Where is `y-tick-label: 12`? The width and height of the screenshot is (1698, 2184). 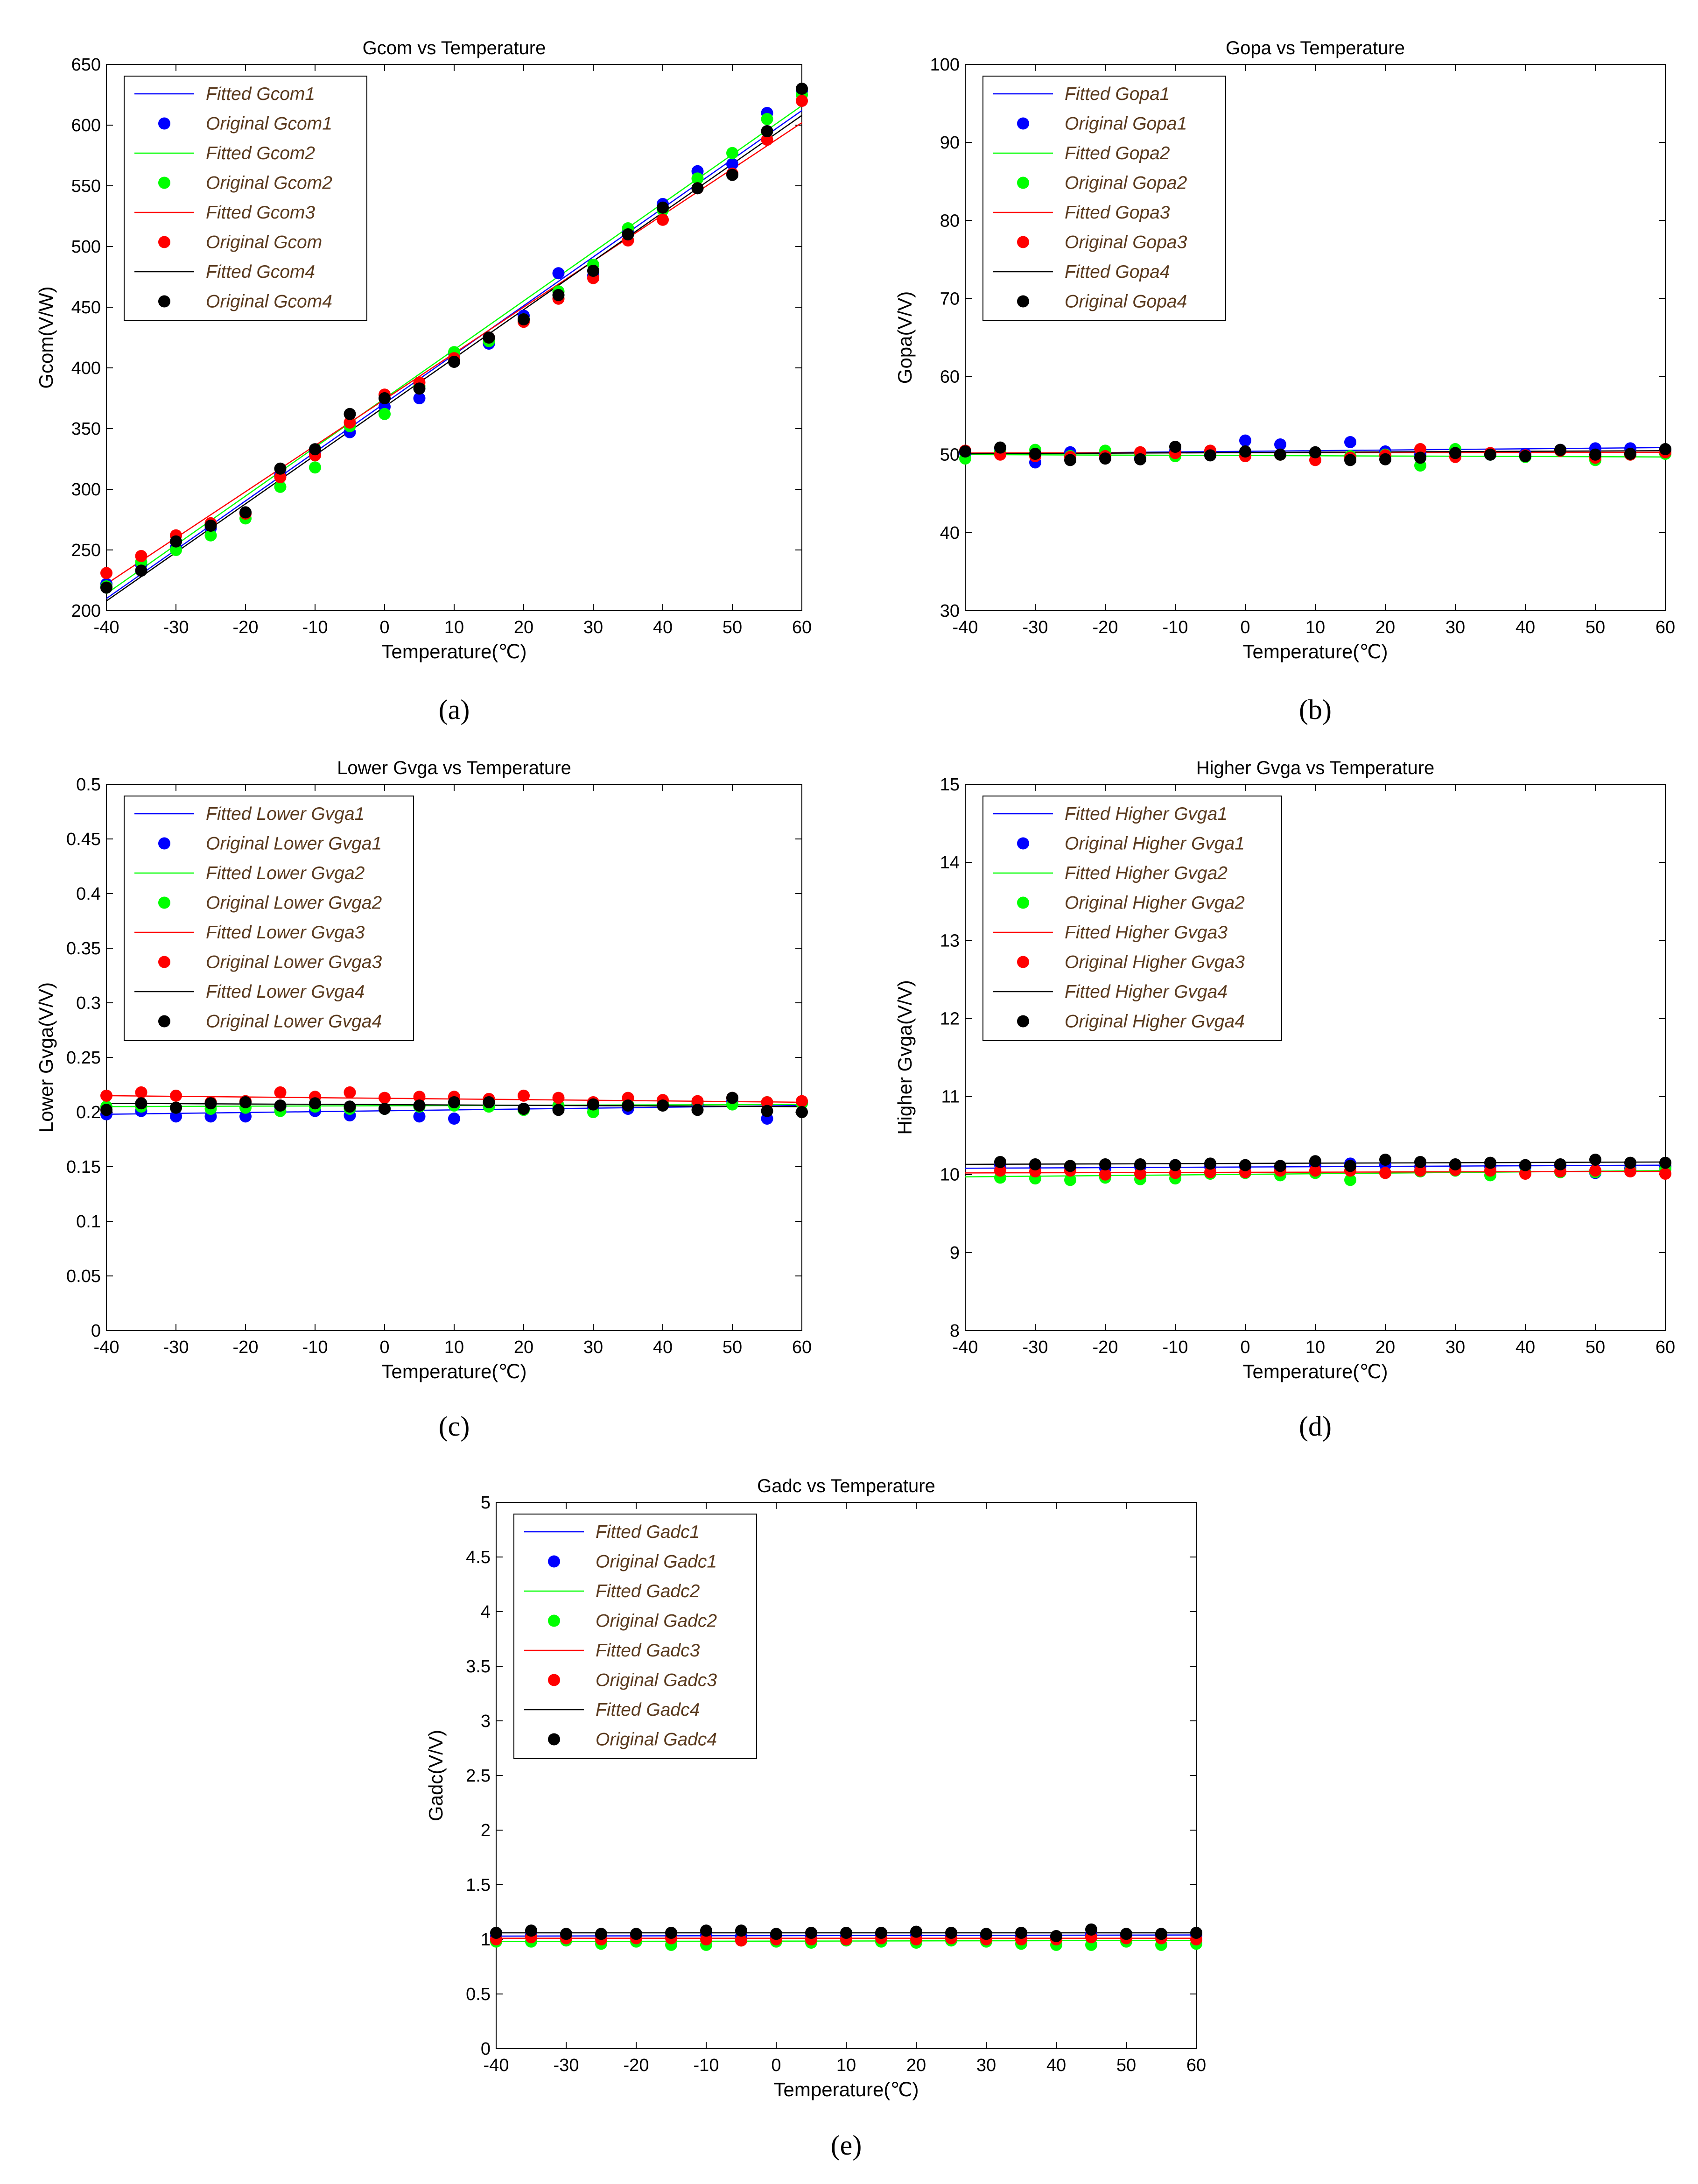 y-tick-label: 12 is located at coordinates (950, 1019).